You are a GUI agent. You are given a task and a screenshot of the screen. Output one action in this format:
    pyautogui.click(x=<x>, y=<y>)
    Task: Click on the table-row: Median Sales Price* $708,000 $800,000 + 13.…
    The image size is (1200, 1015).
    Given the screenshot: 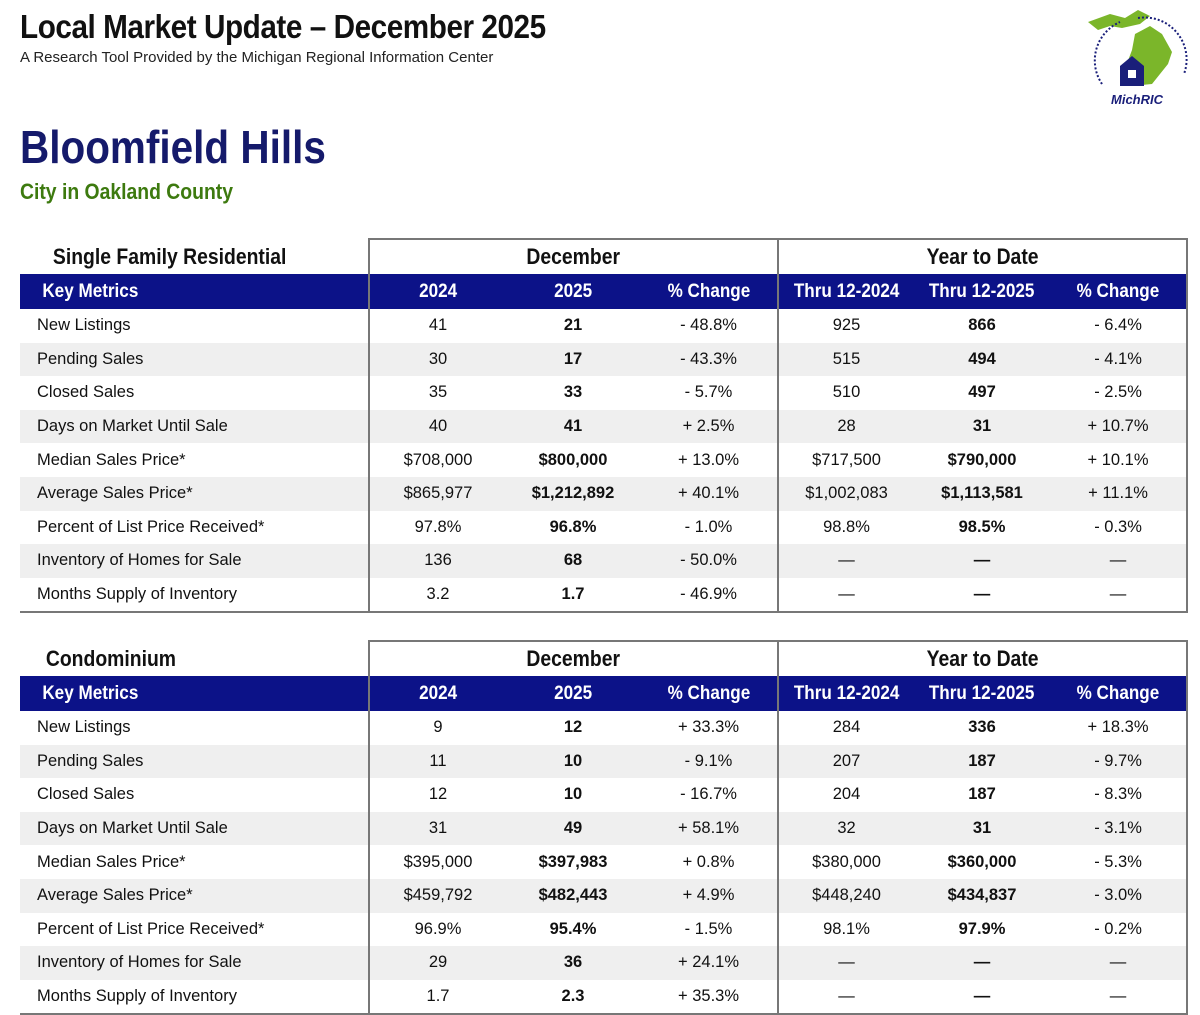 What is the action you would take?
    pyautogui.click(x=604, y=460)
    